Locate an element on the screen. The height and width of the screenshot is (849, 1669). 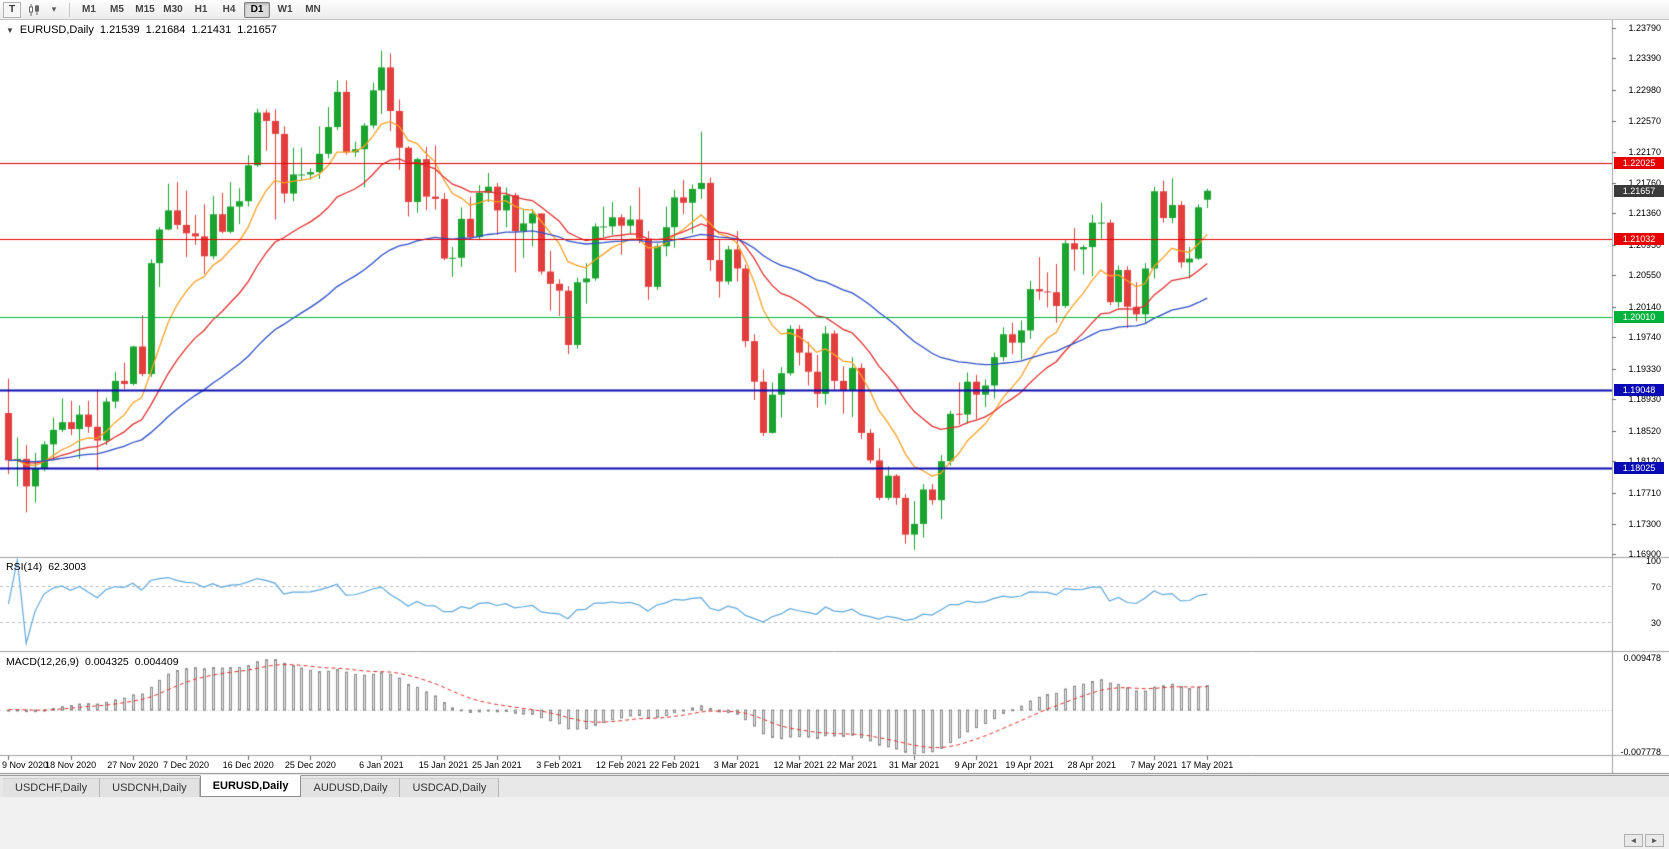
tab-usdcnh-daily: USDCNH,Daily is located at coordinates (150, 787).